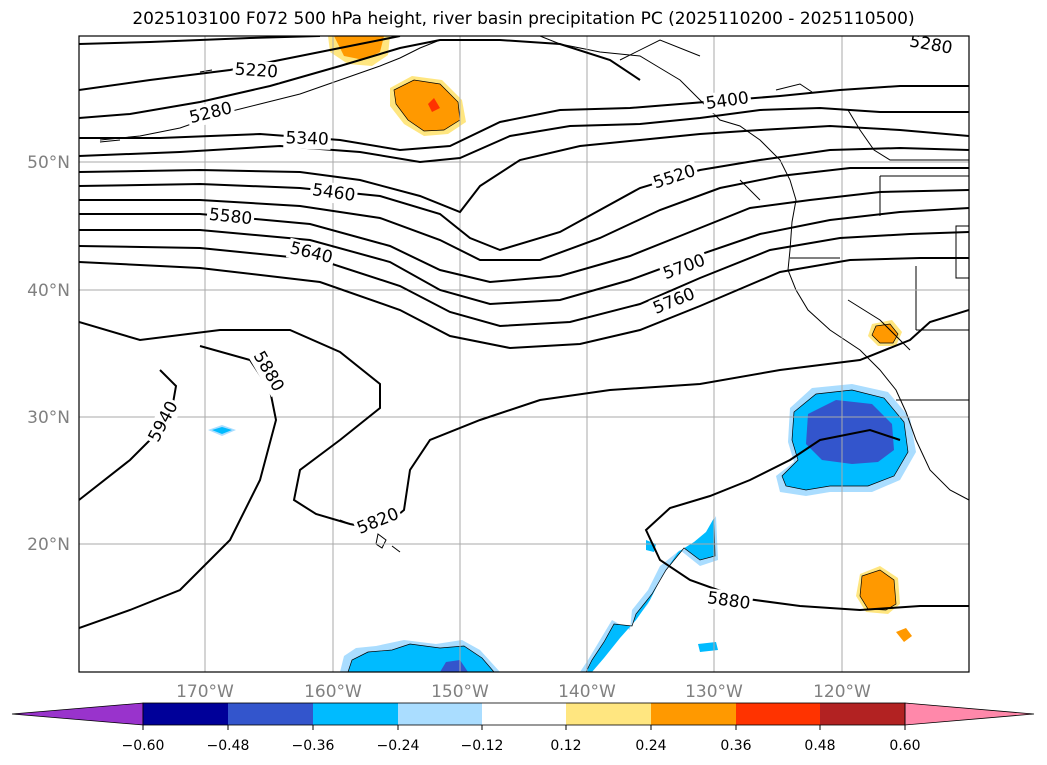 This screenshot has width=1047, height=765. What do you see at coordinates (904, 746) in the screenshot?
I see `colorbar-tick-label: 0.60` at bounding box center [904, 746].